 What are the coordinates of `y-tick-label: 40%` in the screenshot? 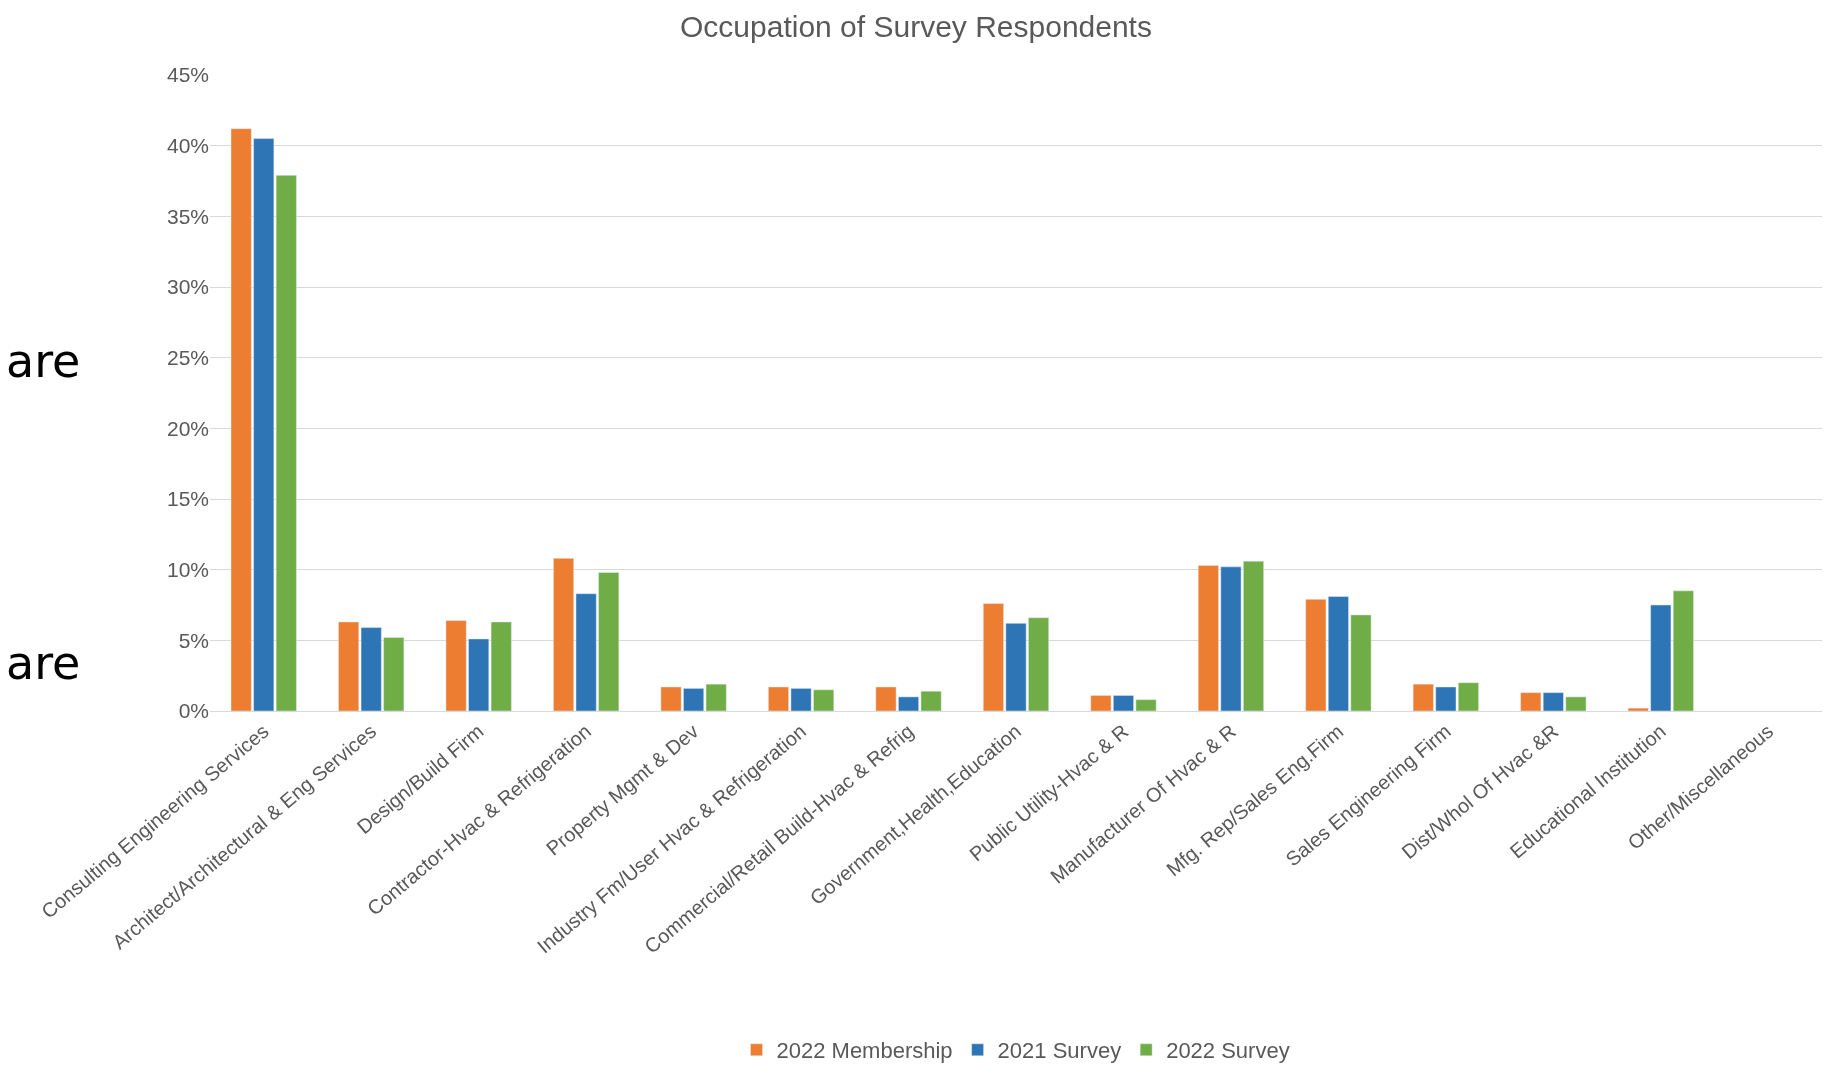 It's located at (187, 146).